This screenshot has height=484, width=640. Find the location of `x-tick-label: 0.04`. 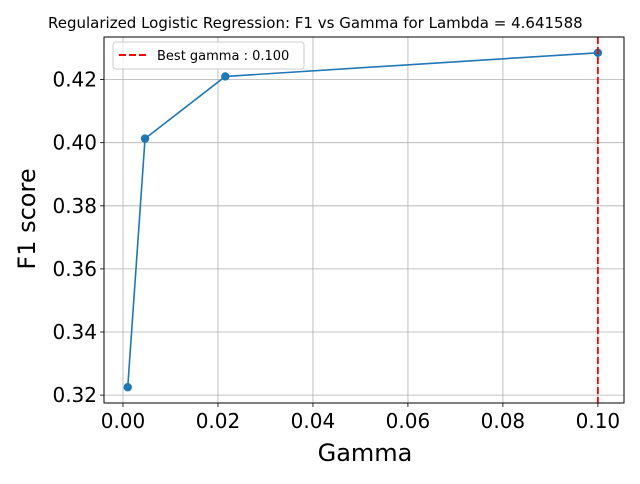

x-tick-label: 0.04 is located at coordinates (313, 421).